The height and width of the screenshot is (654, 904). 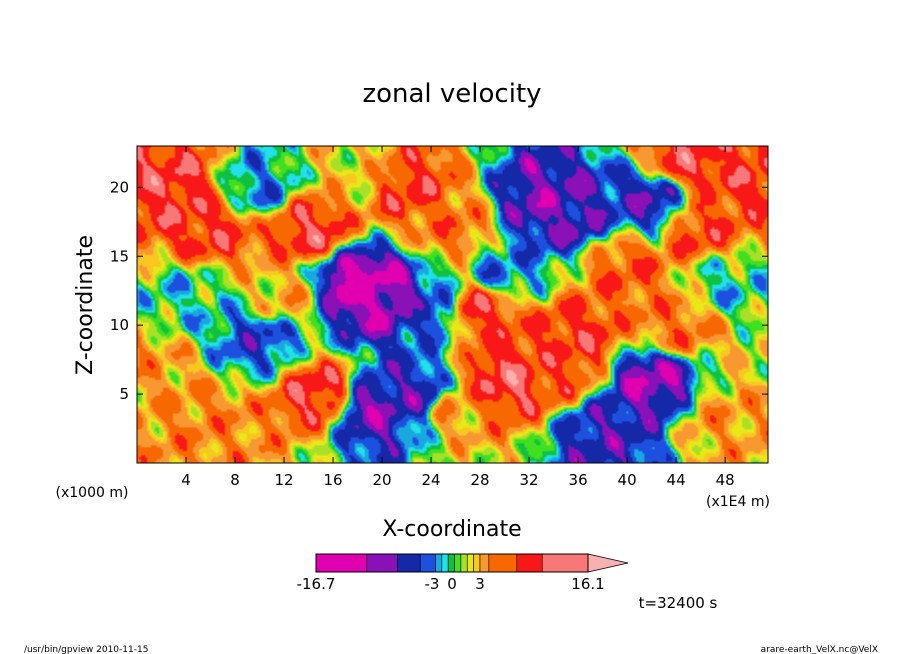 I want to click on colorbar-label: -3, so click(x=432, y=584).